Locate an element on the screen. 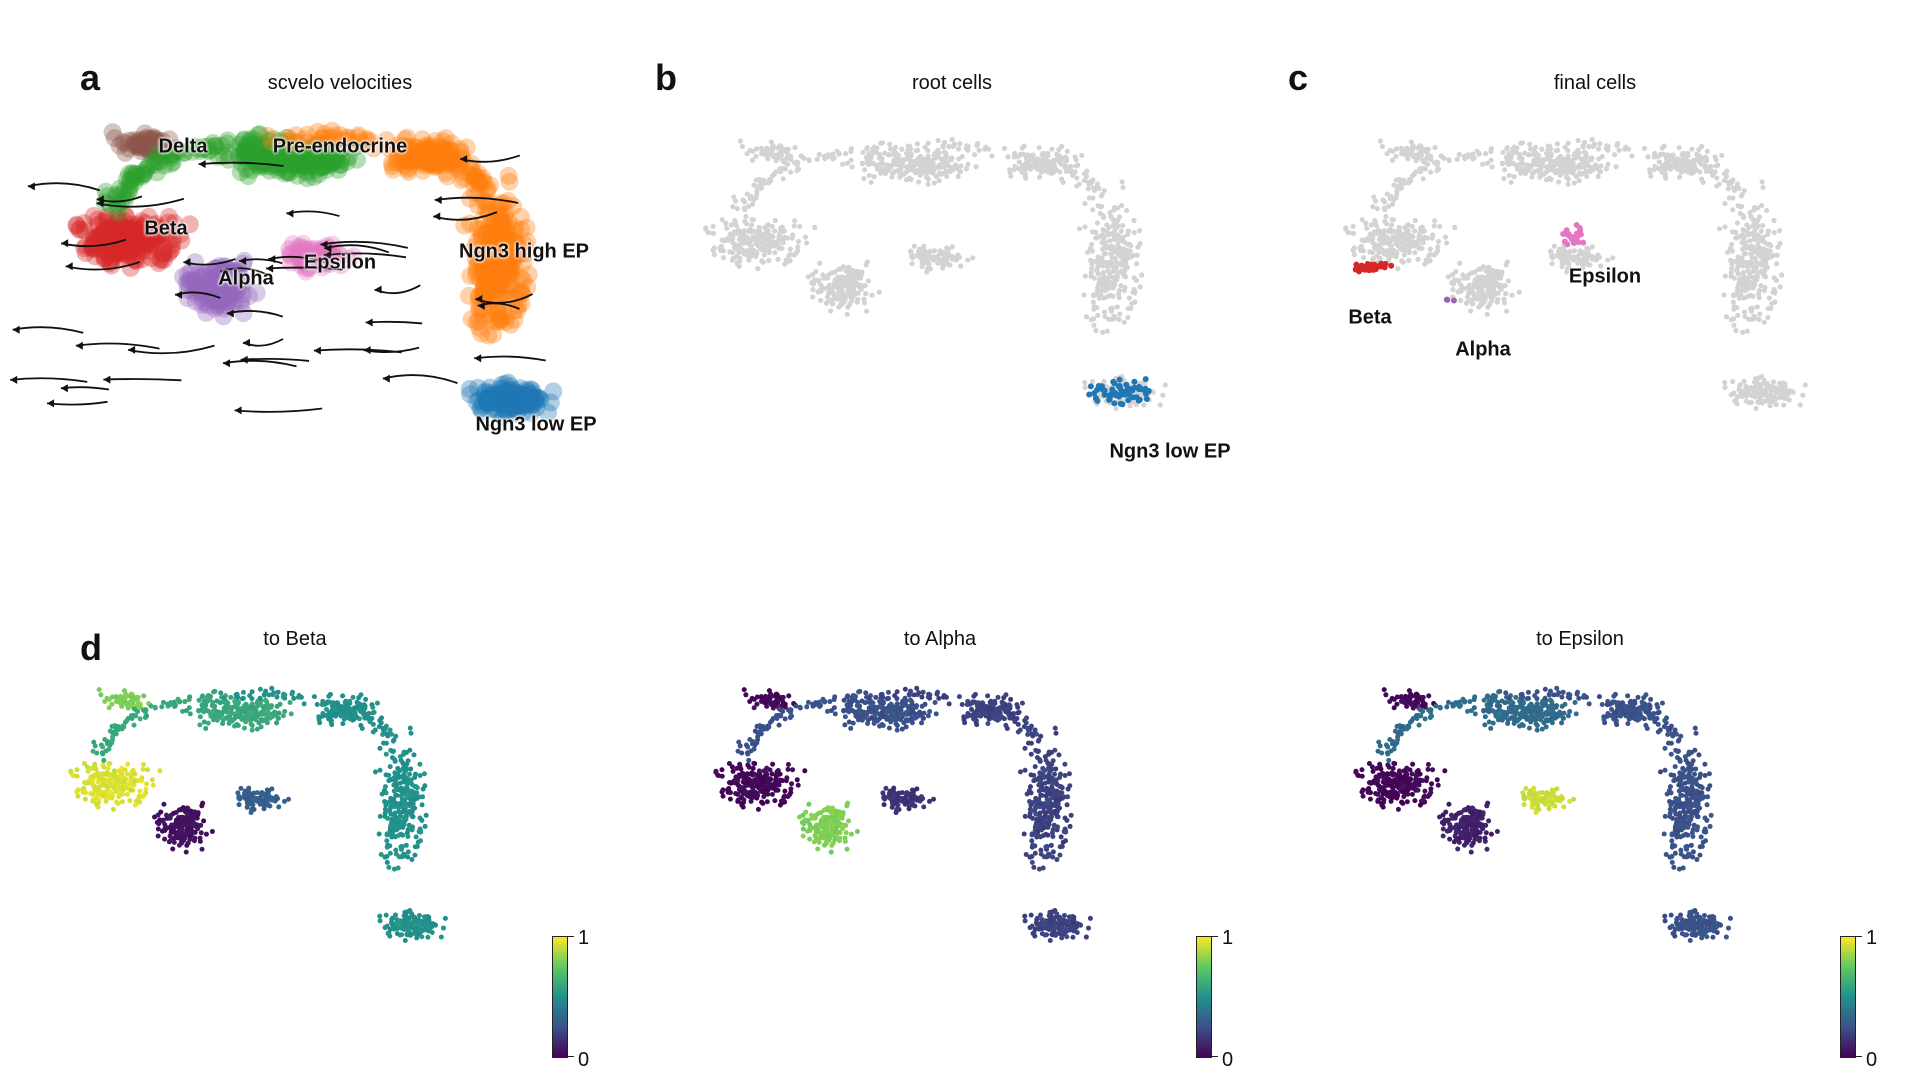 The image size is (1920, 1080). velocity-streamline is located at coordinates (259, 363).